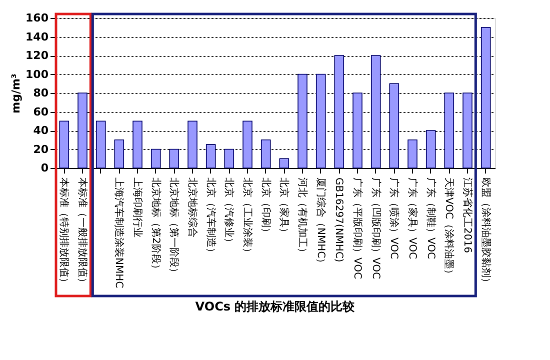  Describe the element at coordinates (41, 111) in the screenshot. I see `y-tick-label: 60` at that location.